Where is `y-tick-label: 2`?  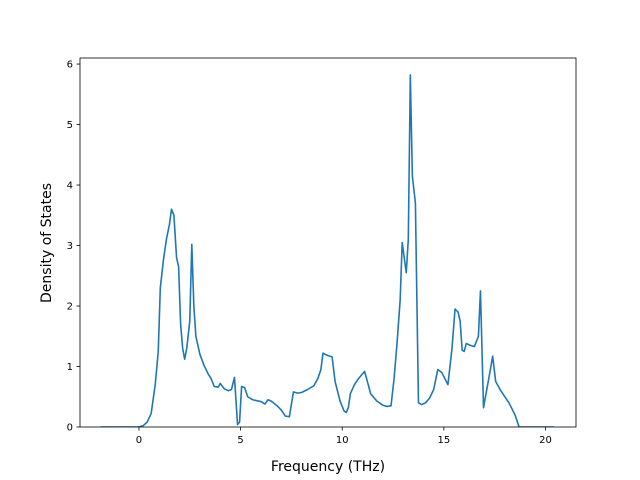
y-tick-label: 2 is located at coordinates (70, 307).